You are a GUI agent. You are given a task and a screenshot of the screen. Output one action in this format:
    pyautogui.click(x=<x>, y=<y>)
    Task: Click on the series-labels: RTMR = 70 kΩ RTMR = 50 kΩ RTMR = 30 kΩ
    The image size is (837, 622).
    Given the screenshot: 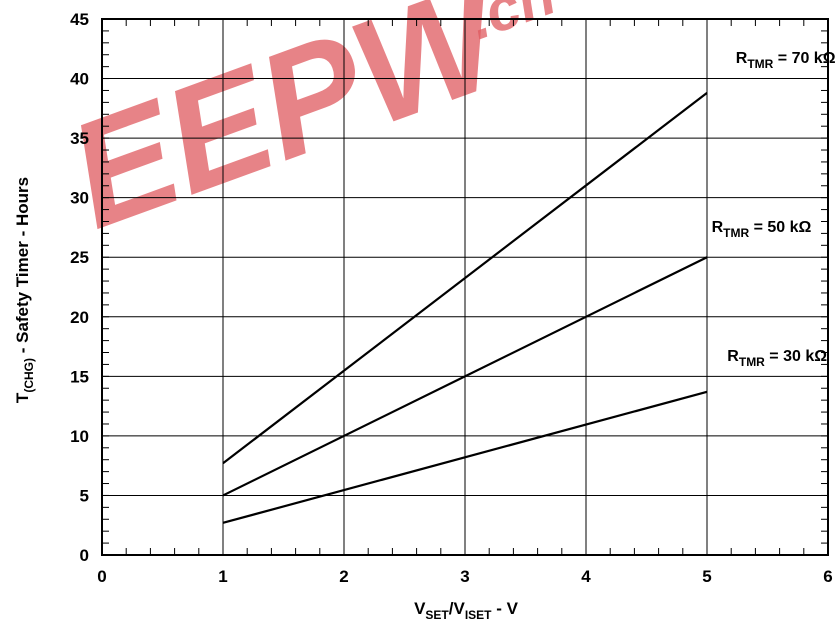 What is the action you would take?
    pyautogui.click(x=774, y=209)
    